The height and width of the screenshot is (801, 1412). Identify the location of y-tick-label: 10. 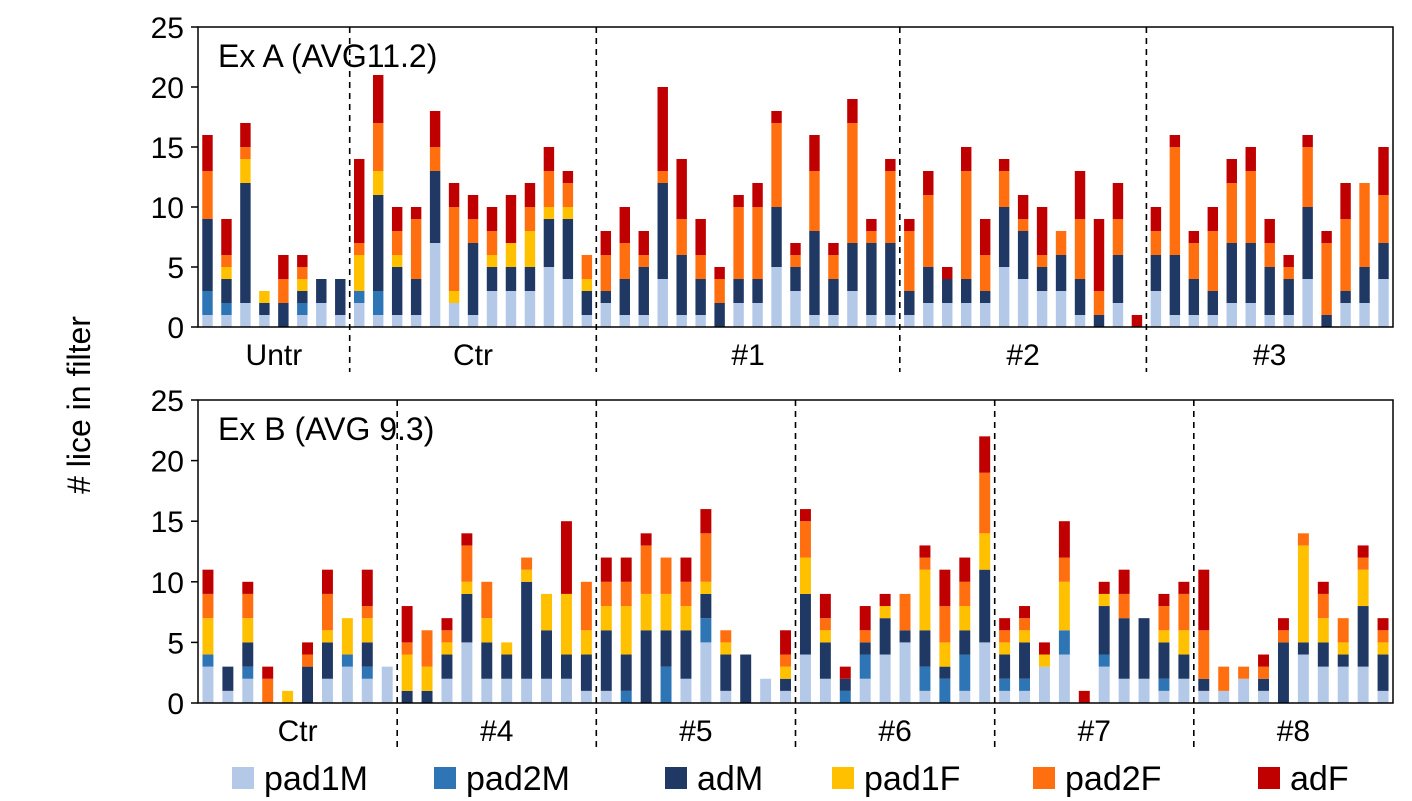
(167, 583).